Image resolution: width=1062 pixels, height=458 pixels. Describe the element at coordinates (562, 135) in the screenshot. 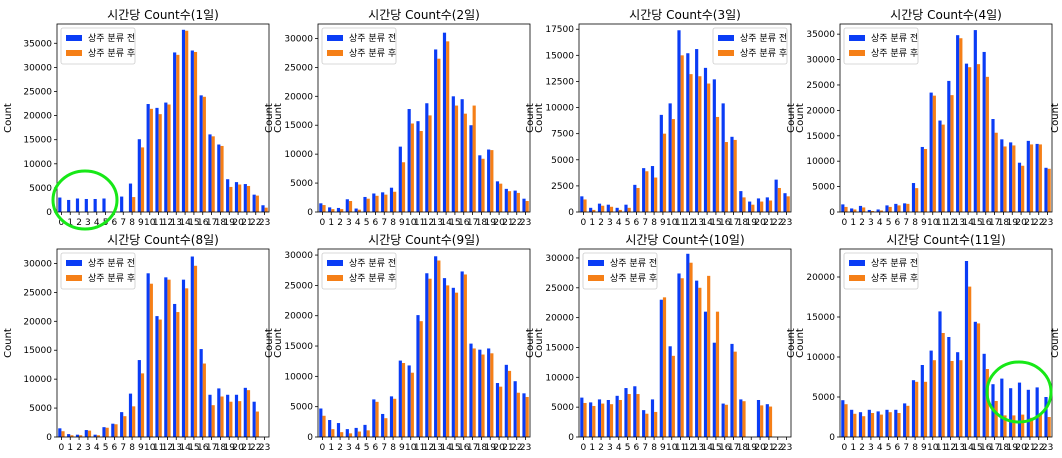

I see `y-tick-label: 7500` at that location.